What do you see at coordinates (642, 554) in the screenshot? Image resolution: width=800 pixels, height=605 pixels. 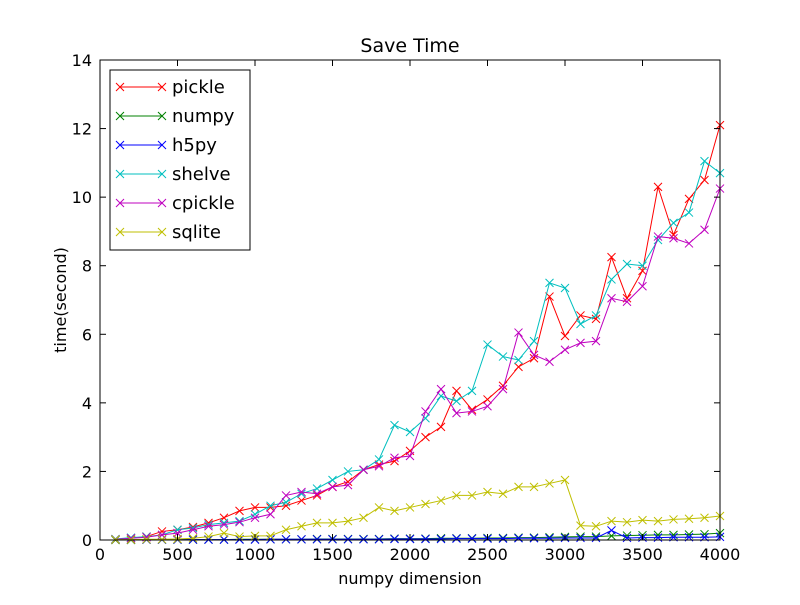 I see `x-tick-label: 3500` at bounding box center [642, 554].